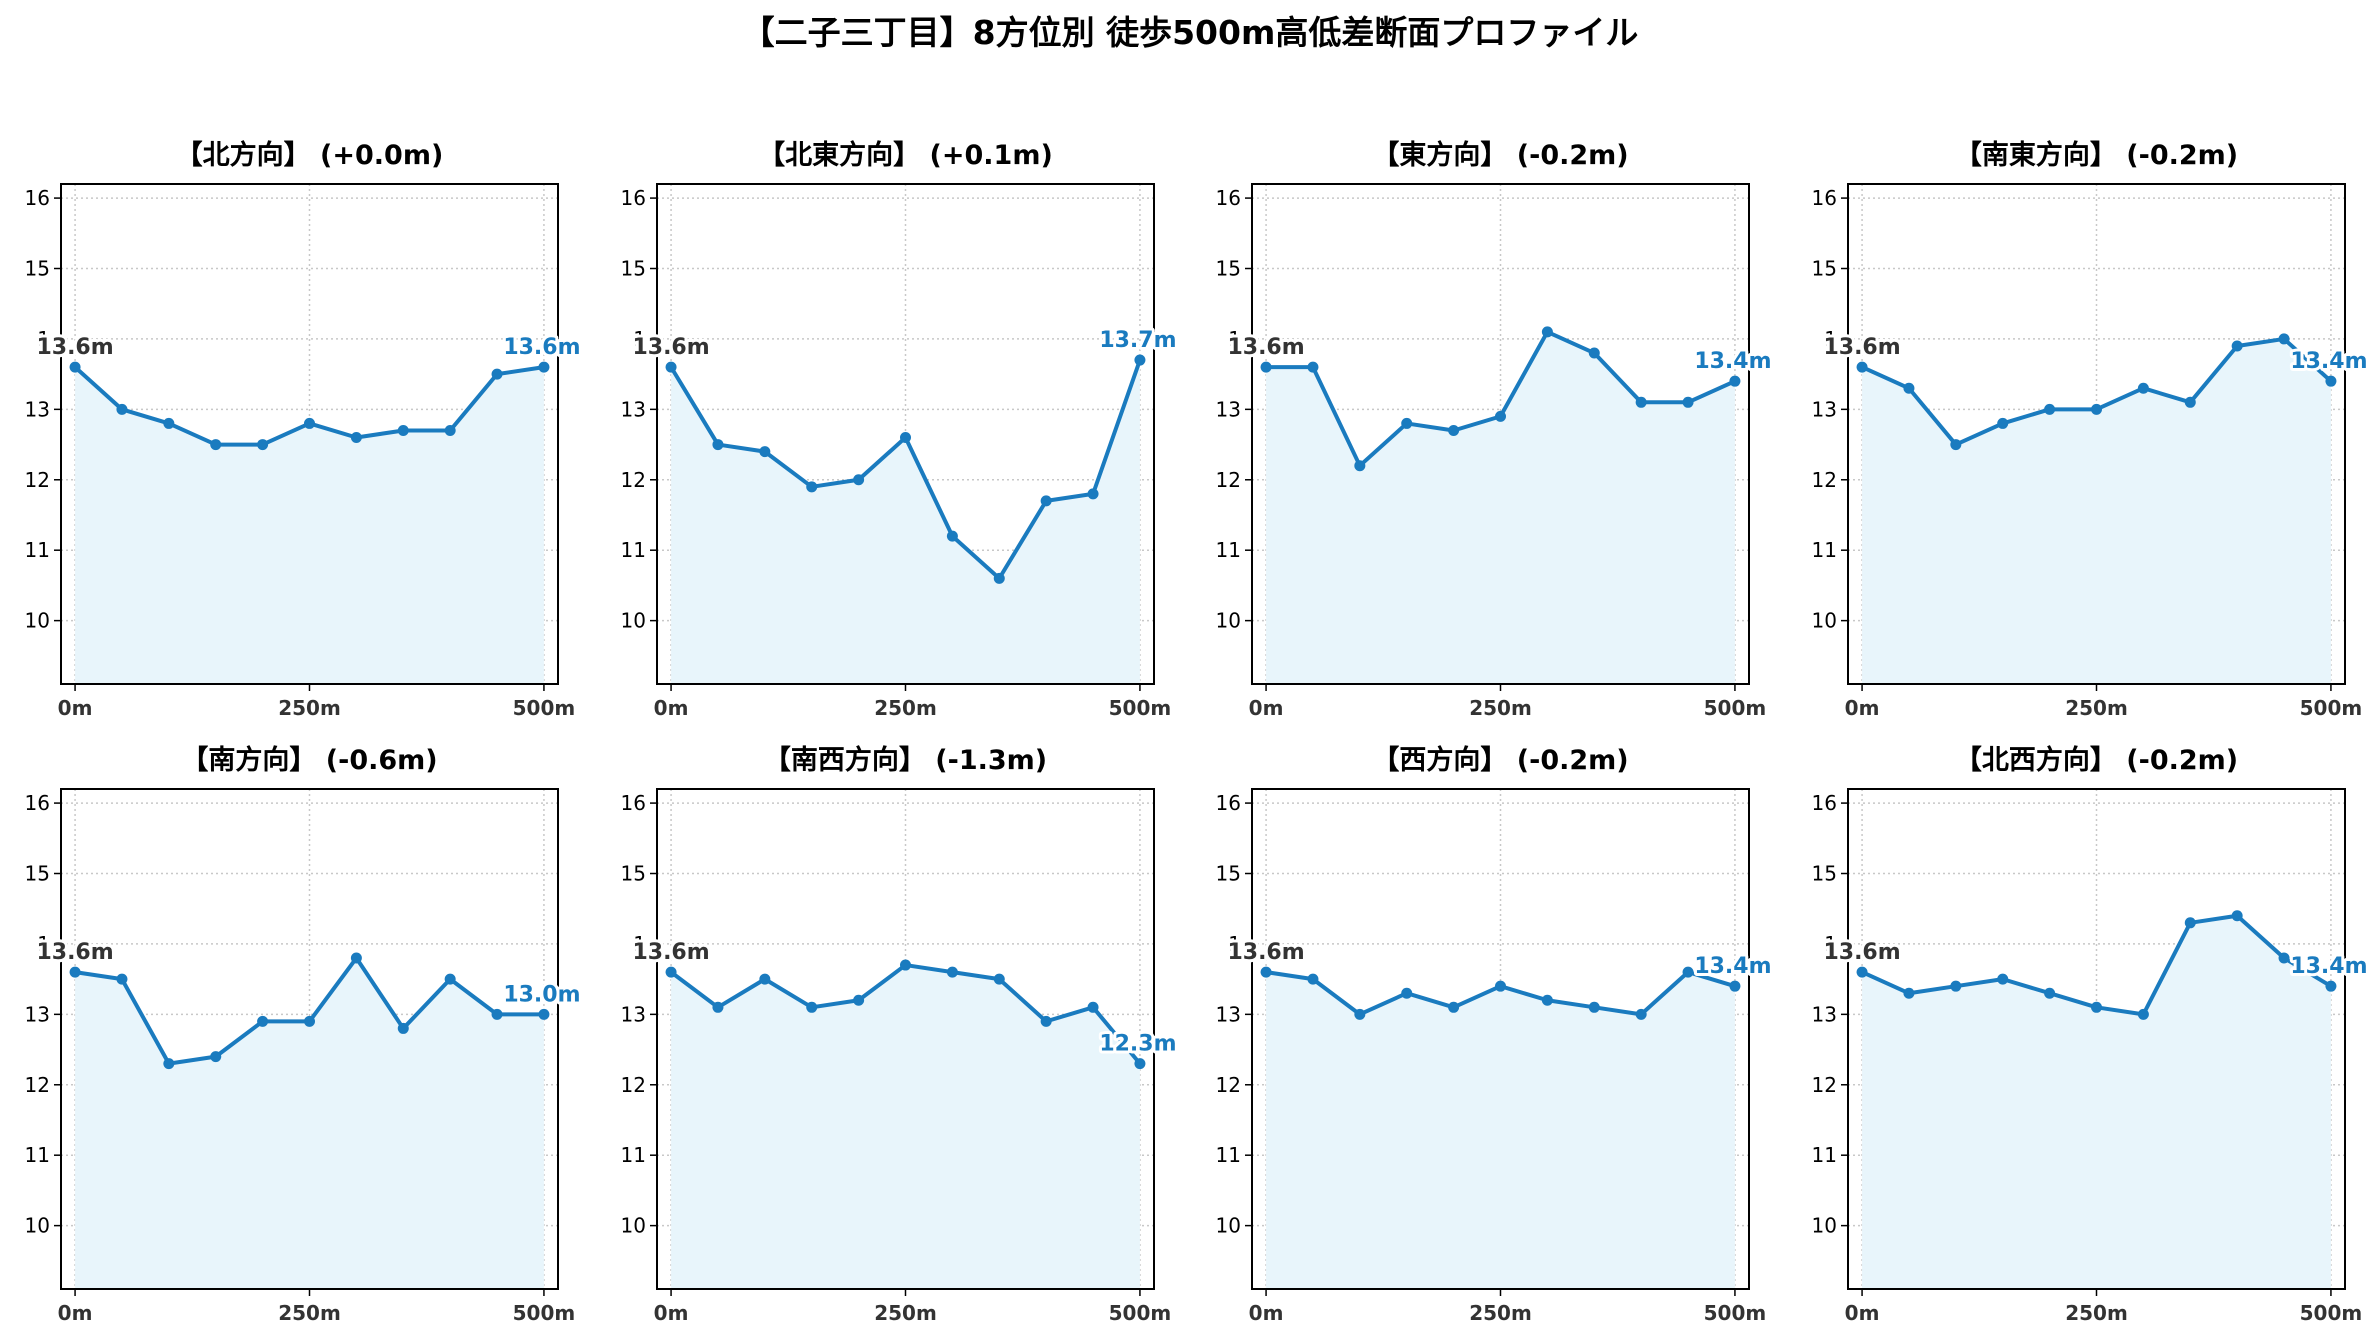 The image size is (2380, 1340). What do you see at coordinates (310, 155) in the screenshot?
I see `subplot-title: 【北方向】 (+0.0m)` at bounding box center [310, 155].